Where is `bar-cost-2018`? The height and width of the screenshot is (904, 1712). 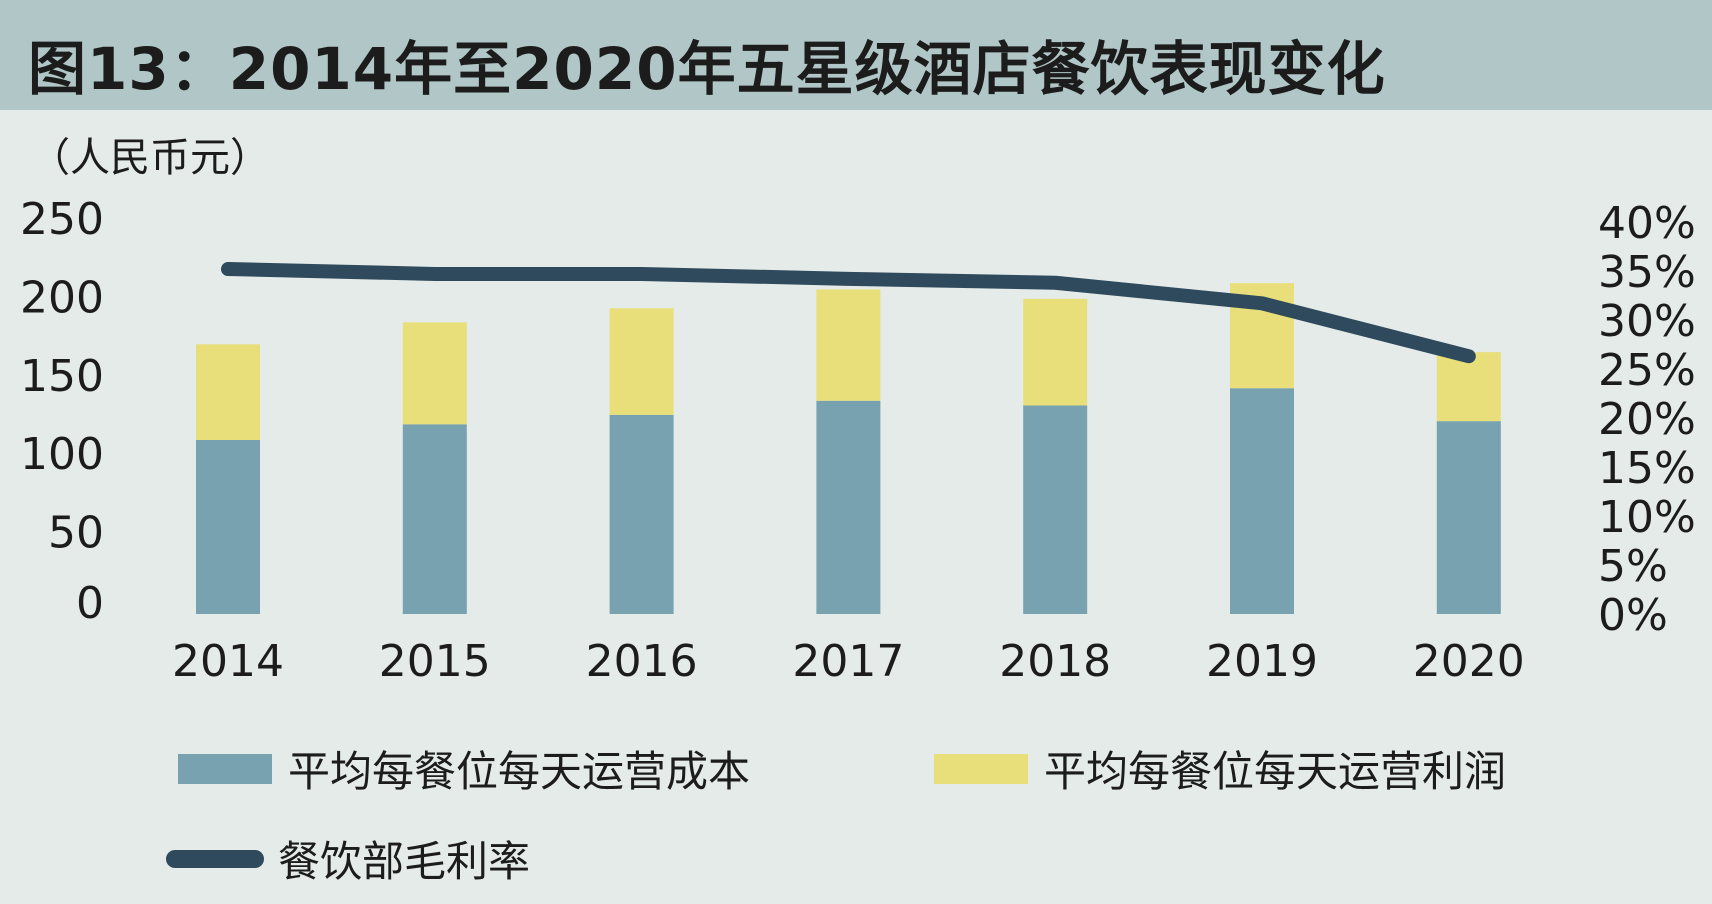
bar-cost-2018 is located at coordinates (1055, 509).